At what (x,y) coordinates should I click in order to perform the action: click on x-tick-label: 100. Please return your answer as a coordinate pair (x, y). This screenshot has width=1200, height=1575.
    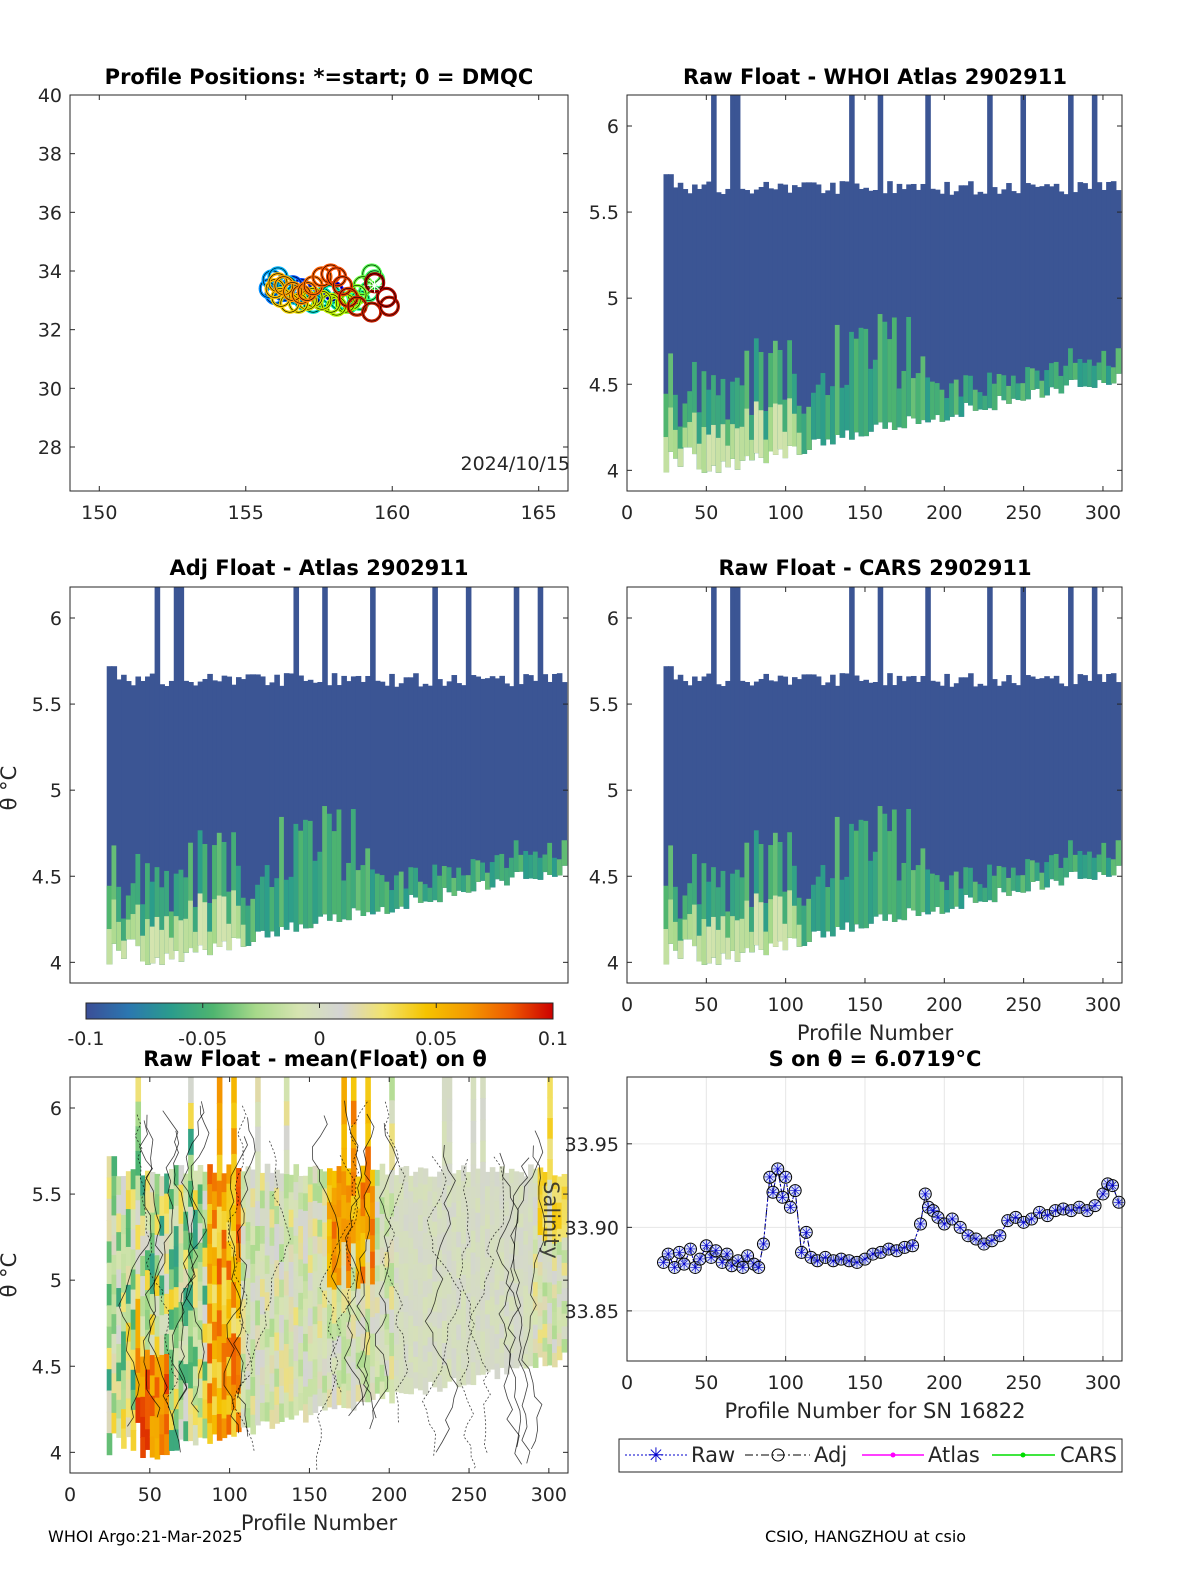
    Looking at the image, I should click on (786, 1005).